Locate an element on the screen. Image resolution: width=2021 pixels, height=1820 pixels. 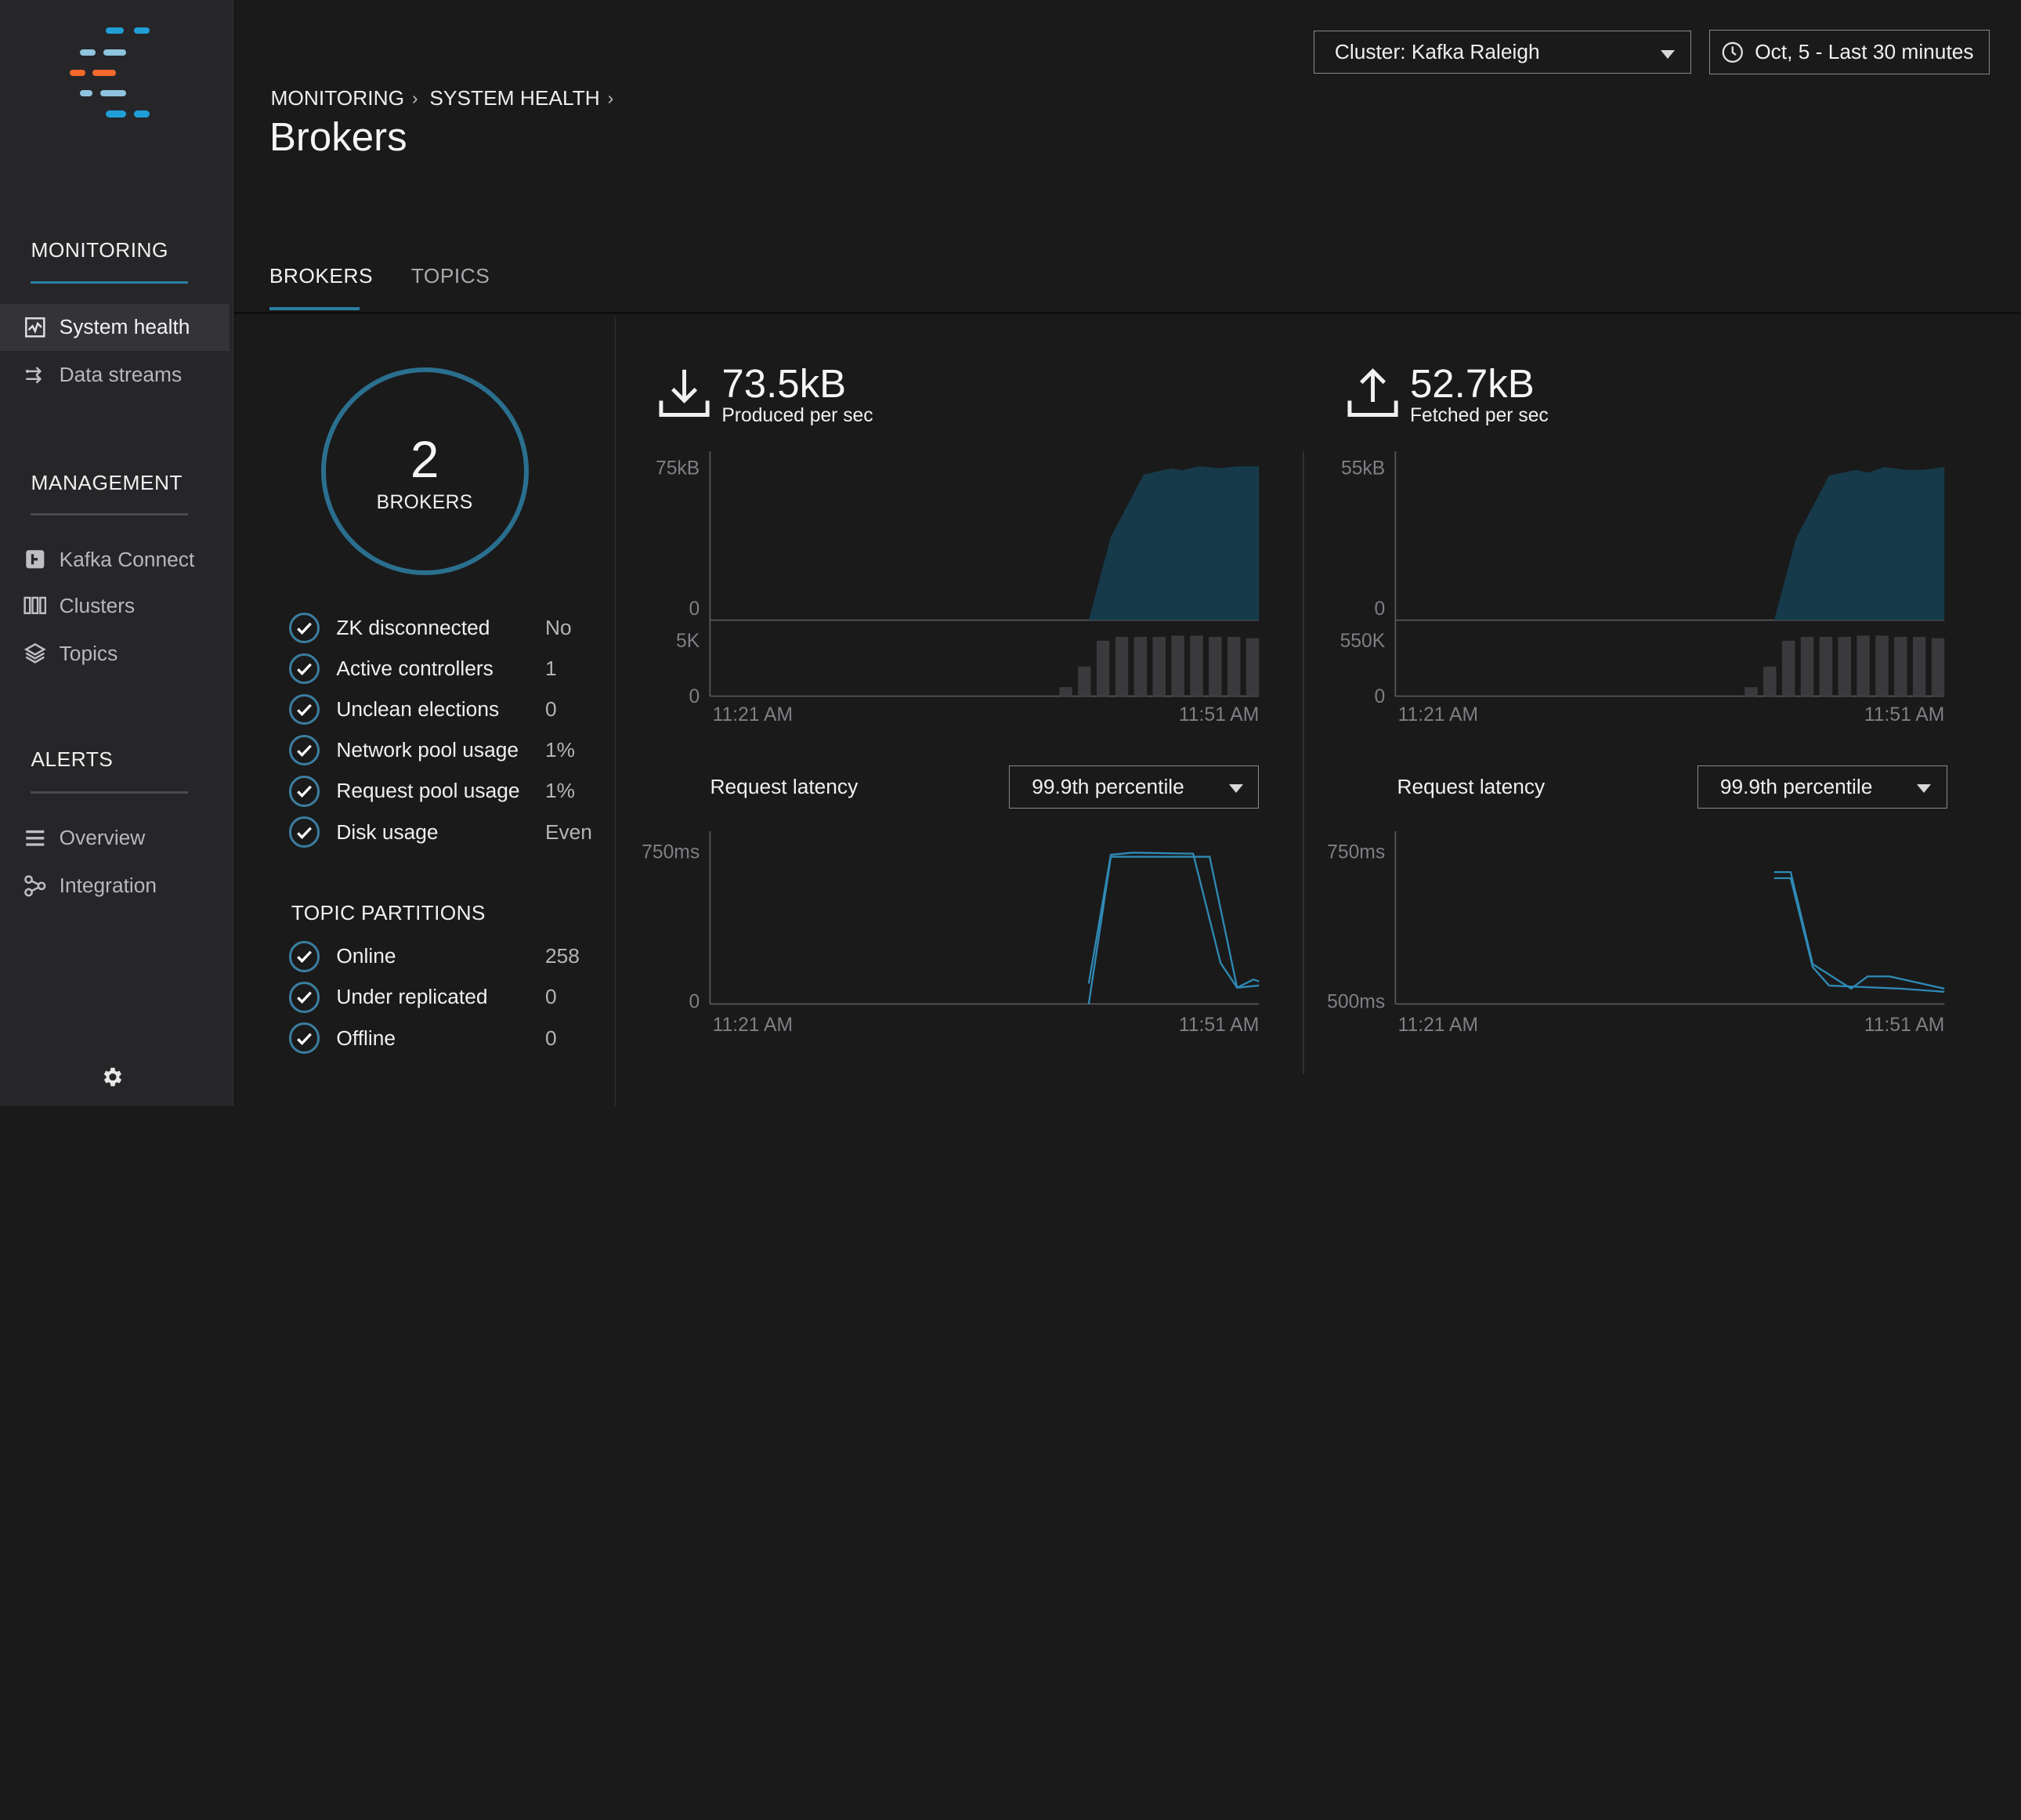
status-label: Unclean elections is located at coordinates (418, 709).